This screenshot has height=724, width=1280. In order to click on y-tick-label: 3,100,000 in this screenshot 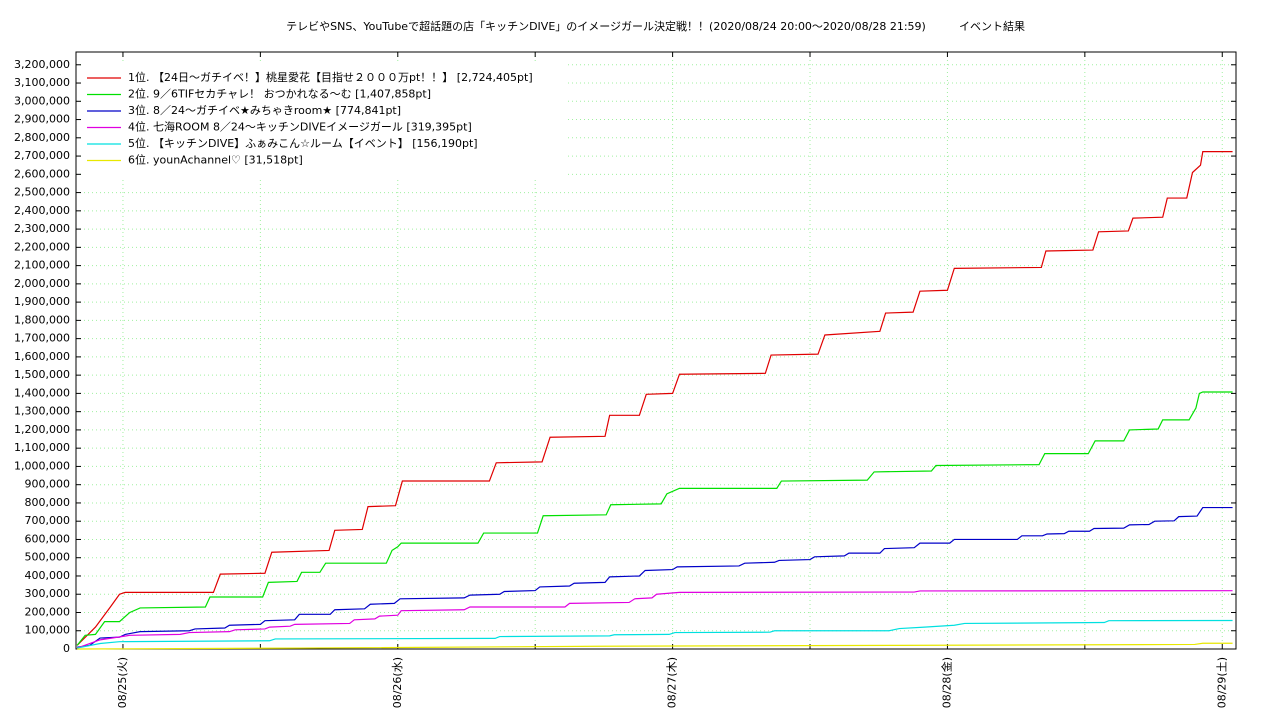, I will do `click(42, 82)`.